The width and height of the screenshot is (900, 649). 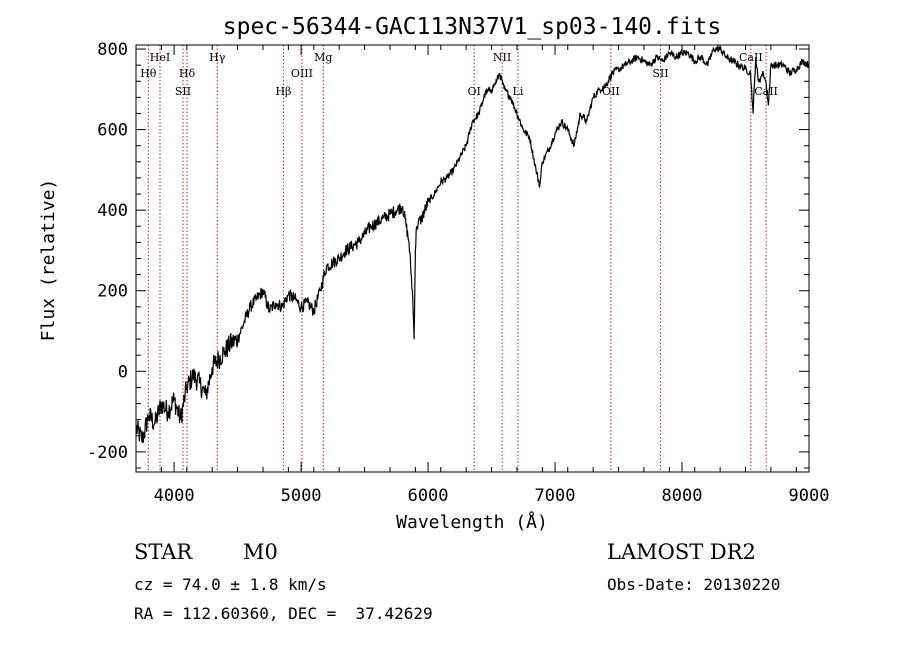 What do you see at coordinates (502, 57) in the screenshot?
I see `line-label-9: NII` at bounding box center [502, 57].